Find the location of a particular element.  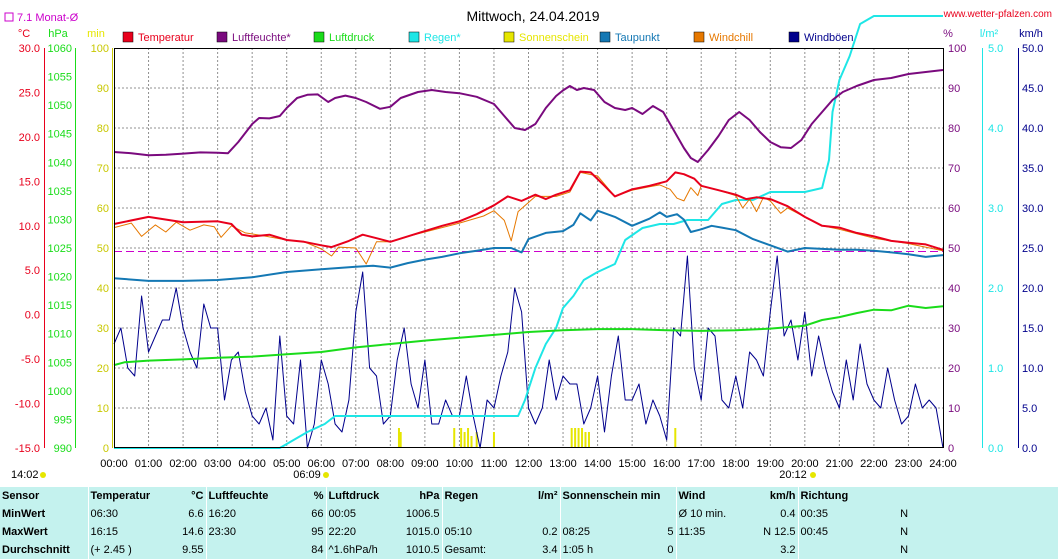

axis-tick-humidity: 80 is located at coordinates (954, 129).